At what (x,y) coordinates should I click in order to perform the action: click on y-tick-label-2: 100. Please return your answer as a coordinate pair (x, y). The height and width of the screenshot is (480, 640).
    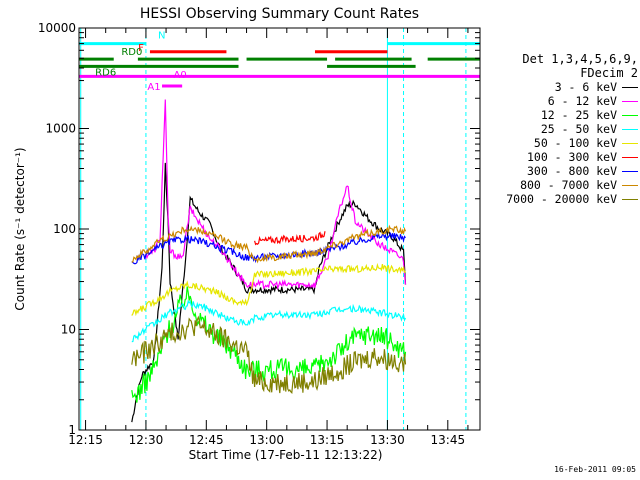
    Looking at the image, I should click on (64, 229).